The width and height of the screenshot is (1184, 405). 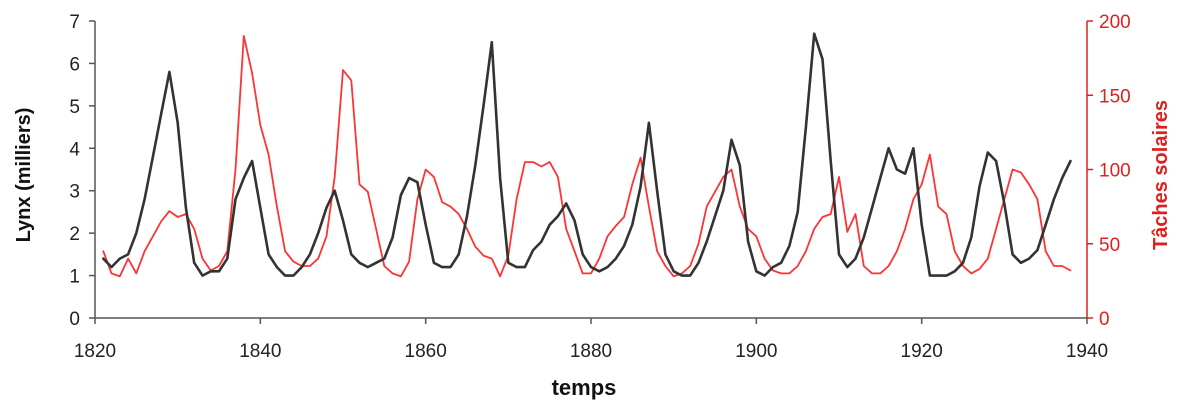 I want to click on left-y-tick-label: 7, so click(x=74, y=22).